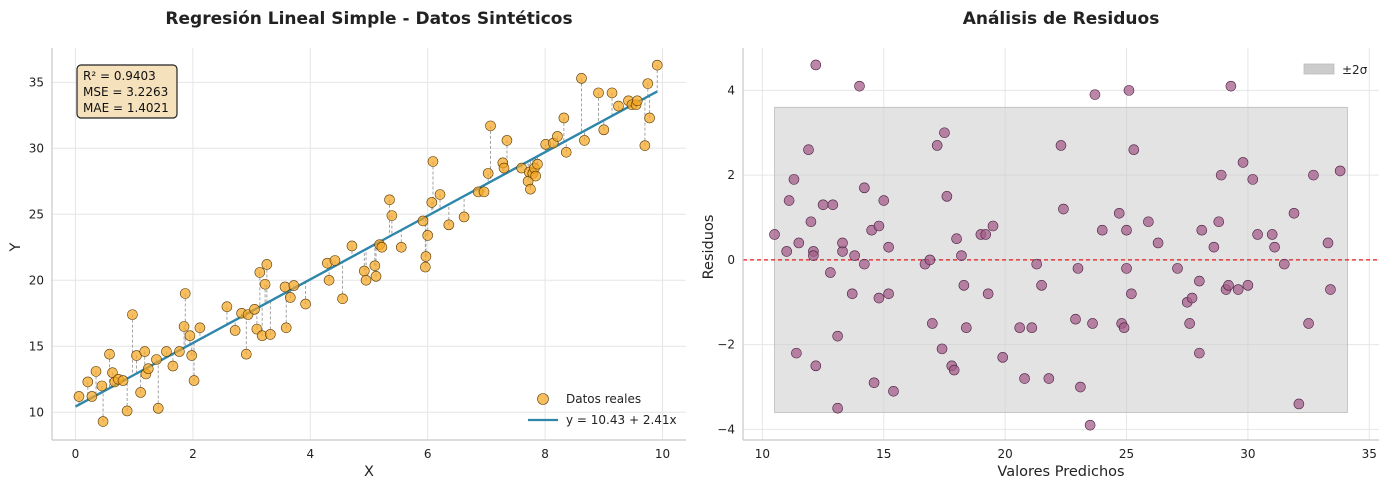 The image size is (1389, 489). I want to click on residuals-title: Análisis de Residuos, so click(1061, 19).